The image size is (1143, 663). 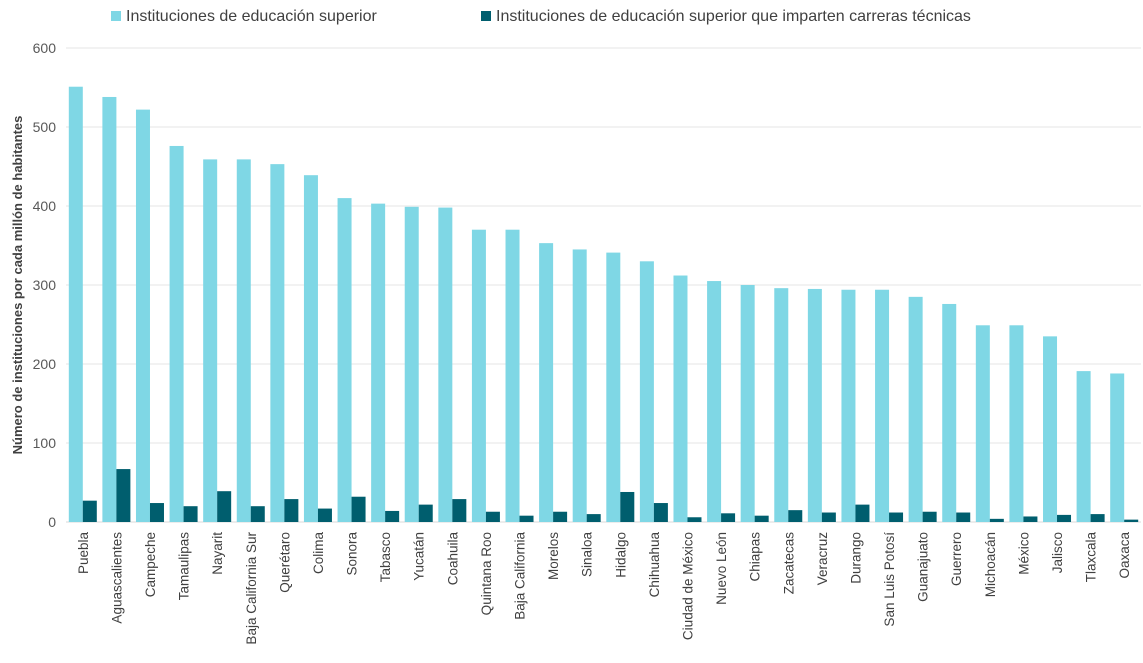 I want to click on x-category-label: Morelos, so click(x=553, y=556).